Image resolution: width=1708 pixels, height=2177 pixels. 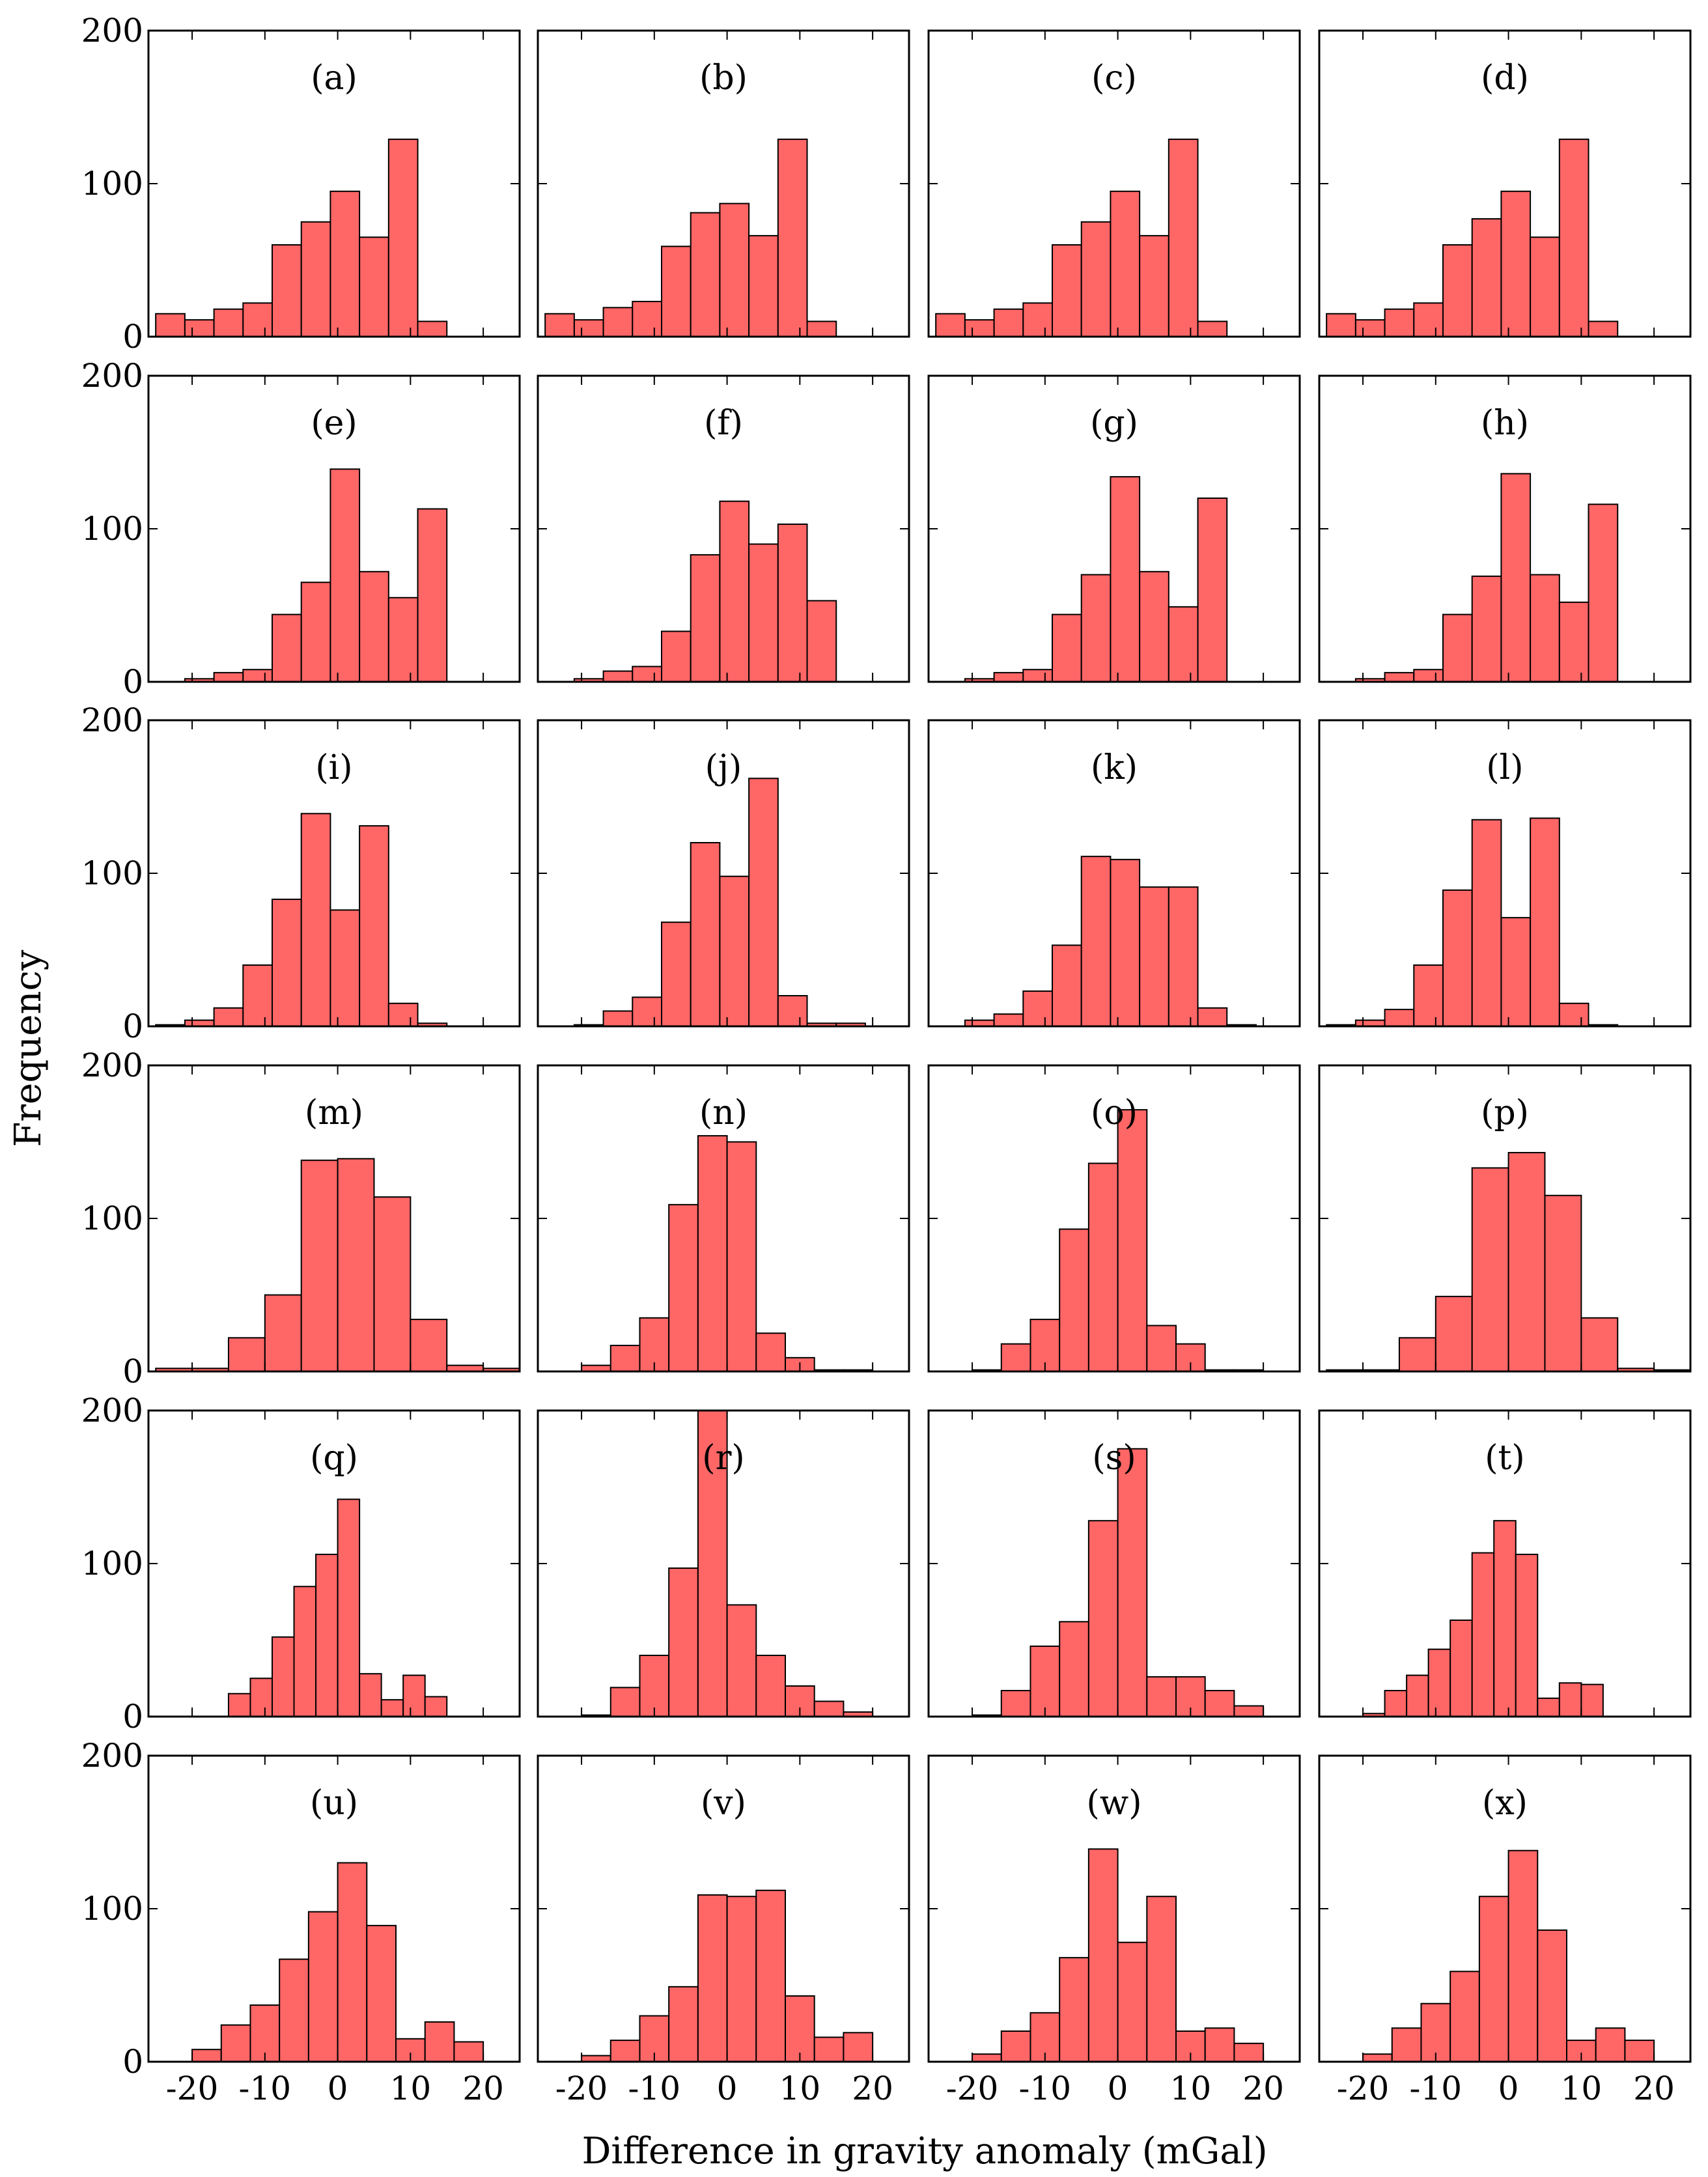 I want to click on panel-label: (s), so click(x=1114, y=1458).